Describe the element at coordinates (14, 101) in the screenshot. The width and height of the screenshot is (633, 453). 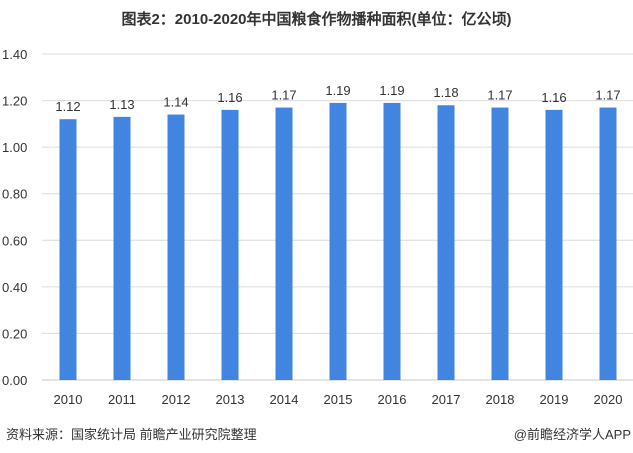
I see `y-tick-label: 1.20` at that location.